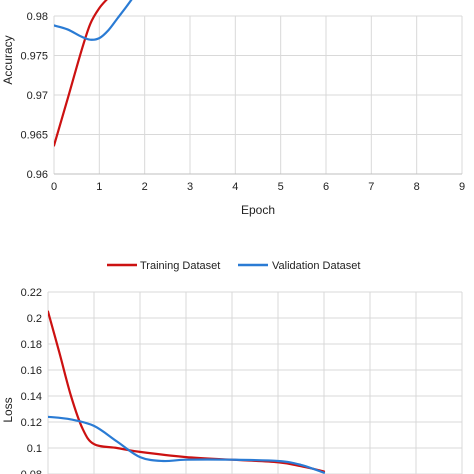  What do you see at coordinates (8, 59) in the screenshot?
I see `accuracy-y-axis-label: Accuracy` at bounding box center [8, 59].